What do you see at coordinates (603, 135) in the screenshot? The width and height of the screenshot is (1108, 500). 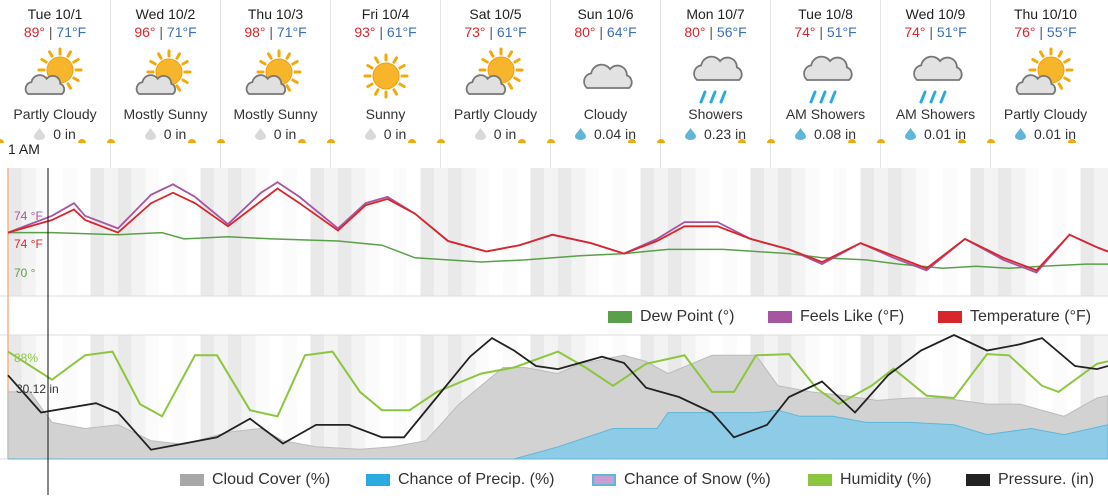 I see `precip-amount: 0.04 in` at bounding box center [603, 135].